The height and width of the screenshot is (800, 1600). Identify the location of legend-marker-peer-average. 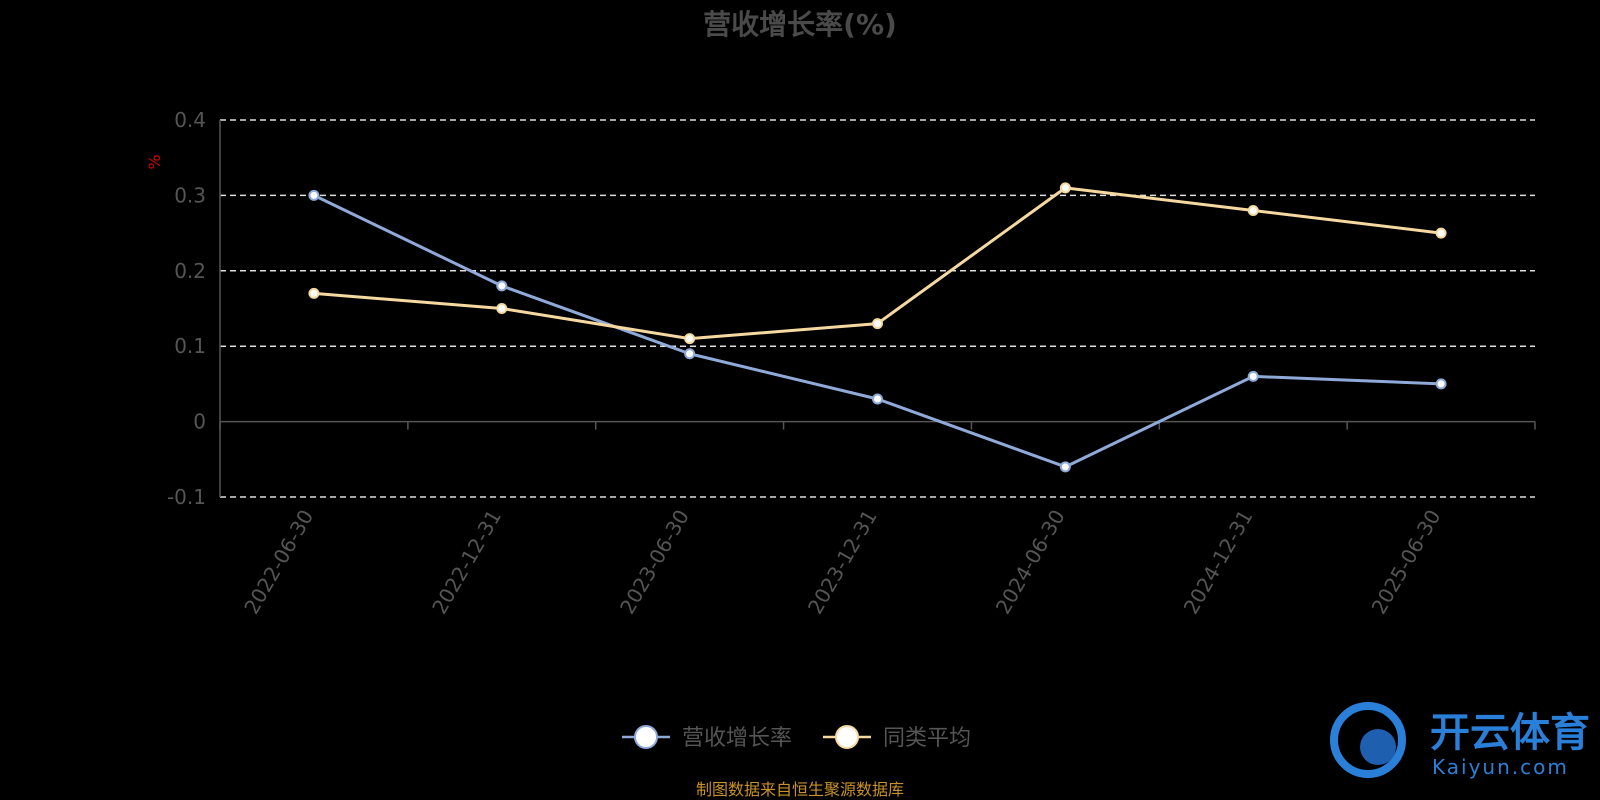
(847, 737).